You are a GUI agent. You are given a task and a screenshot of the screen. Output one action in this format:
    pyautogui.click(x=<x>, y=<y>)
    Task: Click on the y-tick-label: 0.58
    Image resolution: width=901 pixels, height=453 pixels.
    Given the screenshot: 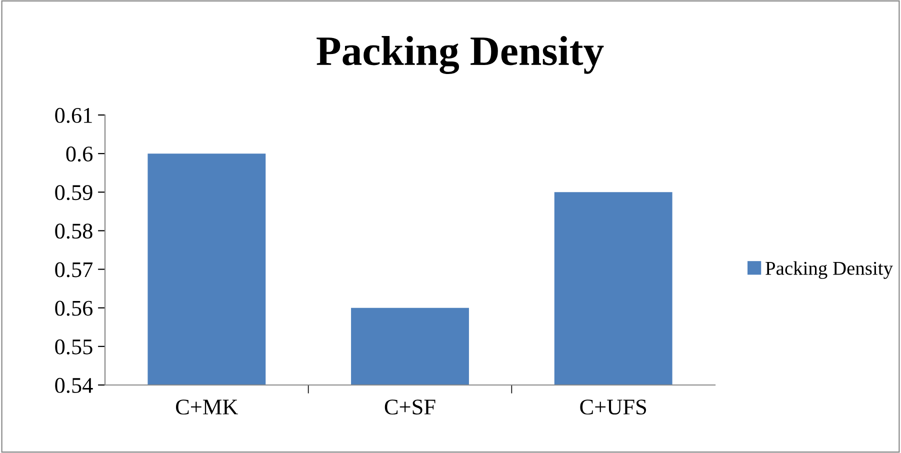 What is the action you would take?
    pyautogui.click(x=73, y=231)
    